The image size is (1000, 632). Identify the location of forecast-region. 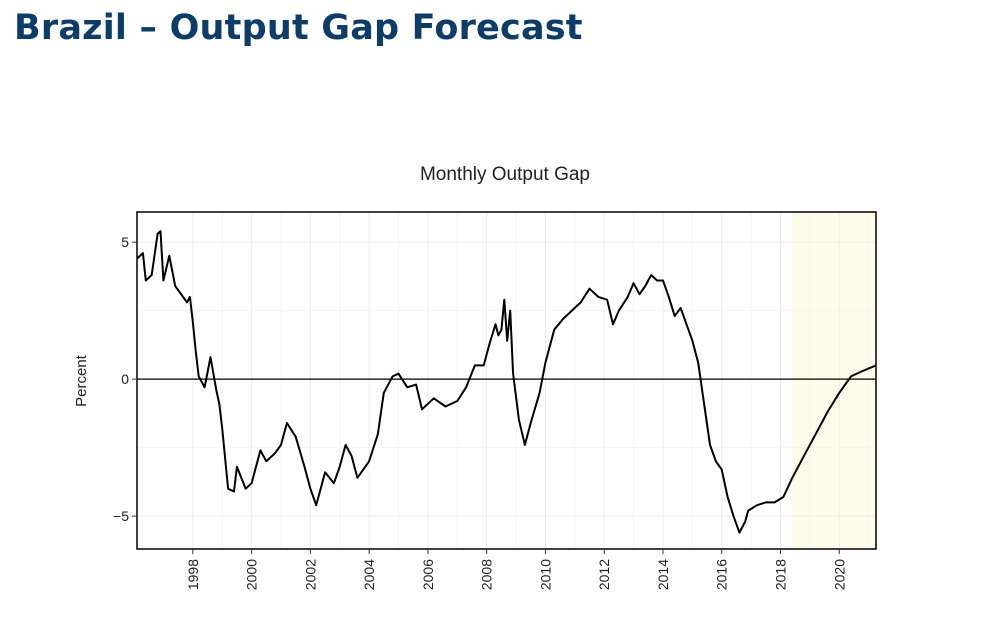
(834, 380).